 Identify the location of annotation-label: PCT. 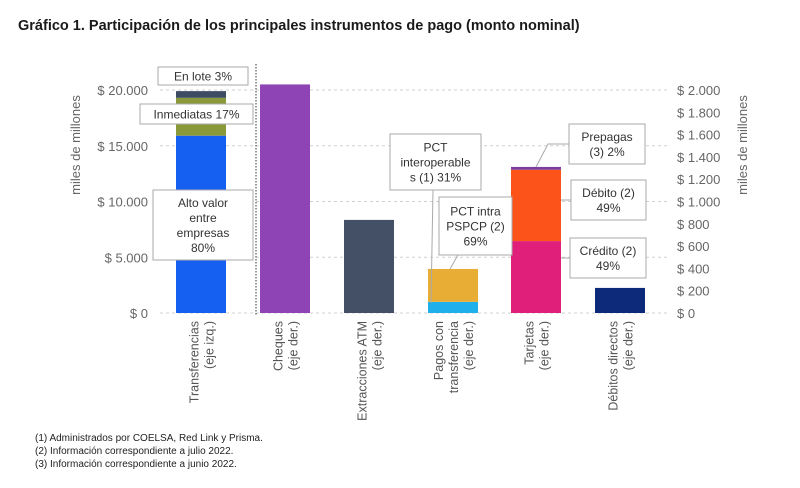
(436, 148).